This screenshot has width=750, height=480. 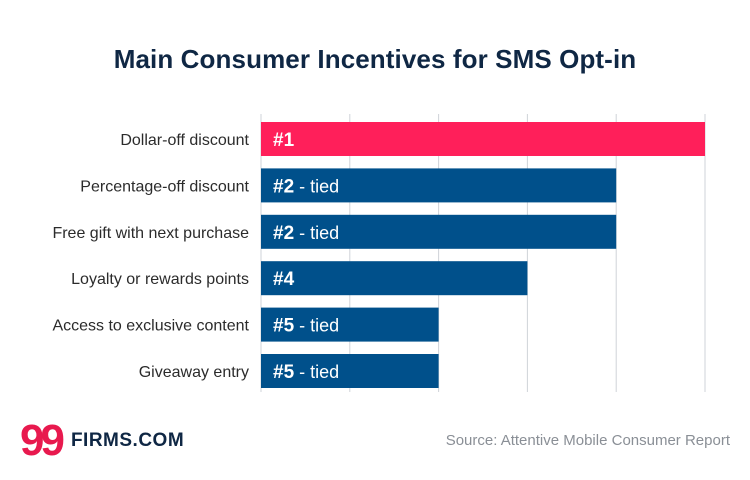 I want to click on category-label: Giveaway entry, so click(x=194, y=372).